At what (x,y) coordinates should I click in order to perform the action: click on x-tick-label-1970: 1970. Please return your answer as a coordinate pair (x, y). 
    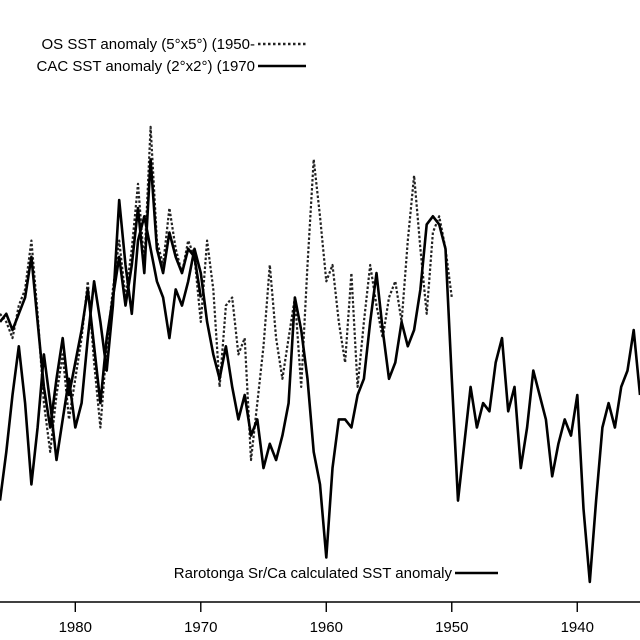
    Looking at the image, I should click on (200, 627).